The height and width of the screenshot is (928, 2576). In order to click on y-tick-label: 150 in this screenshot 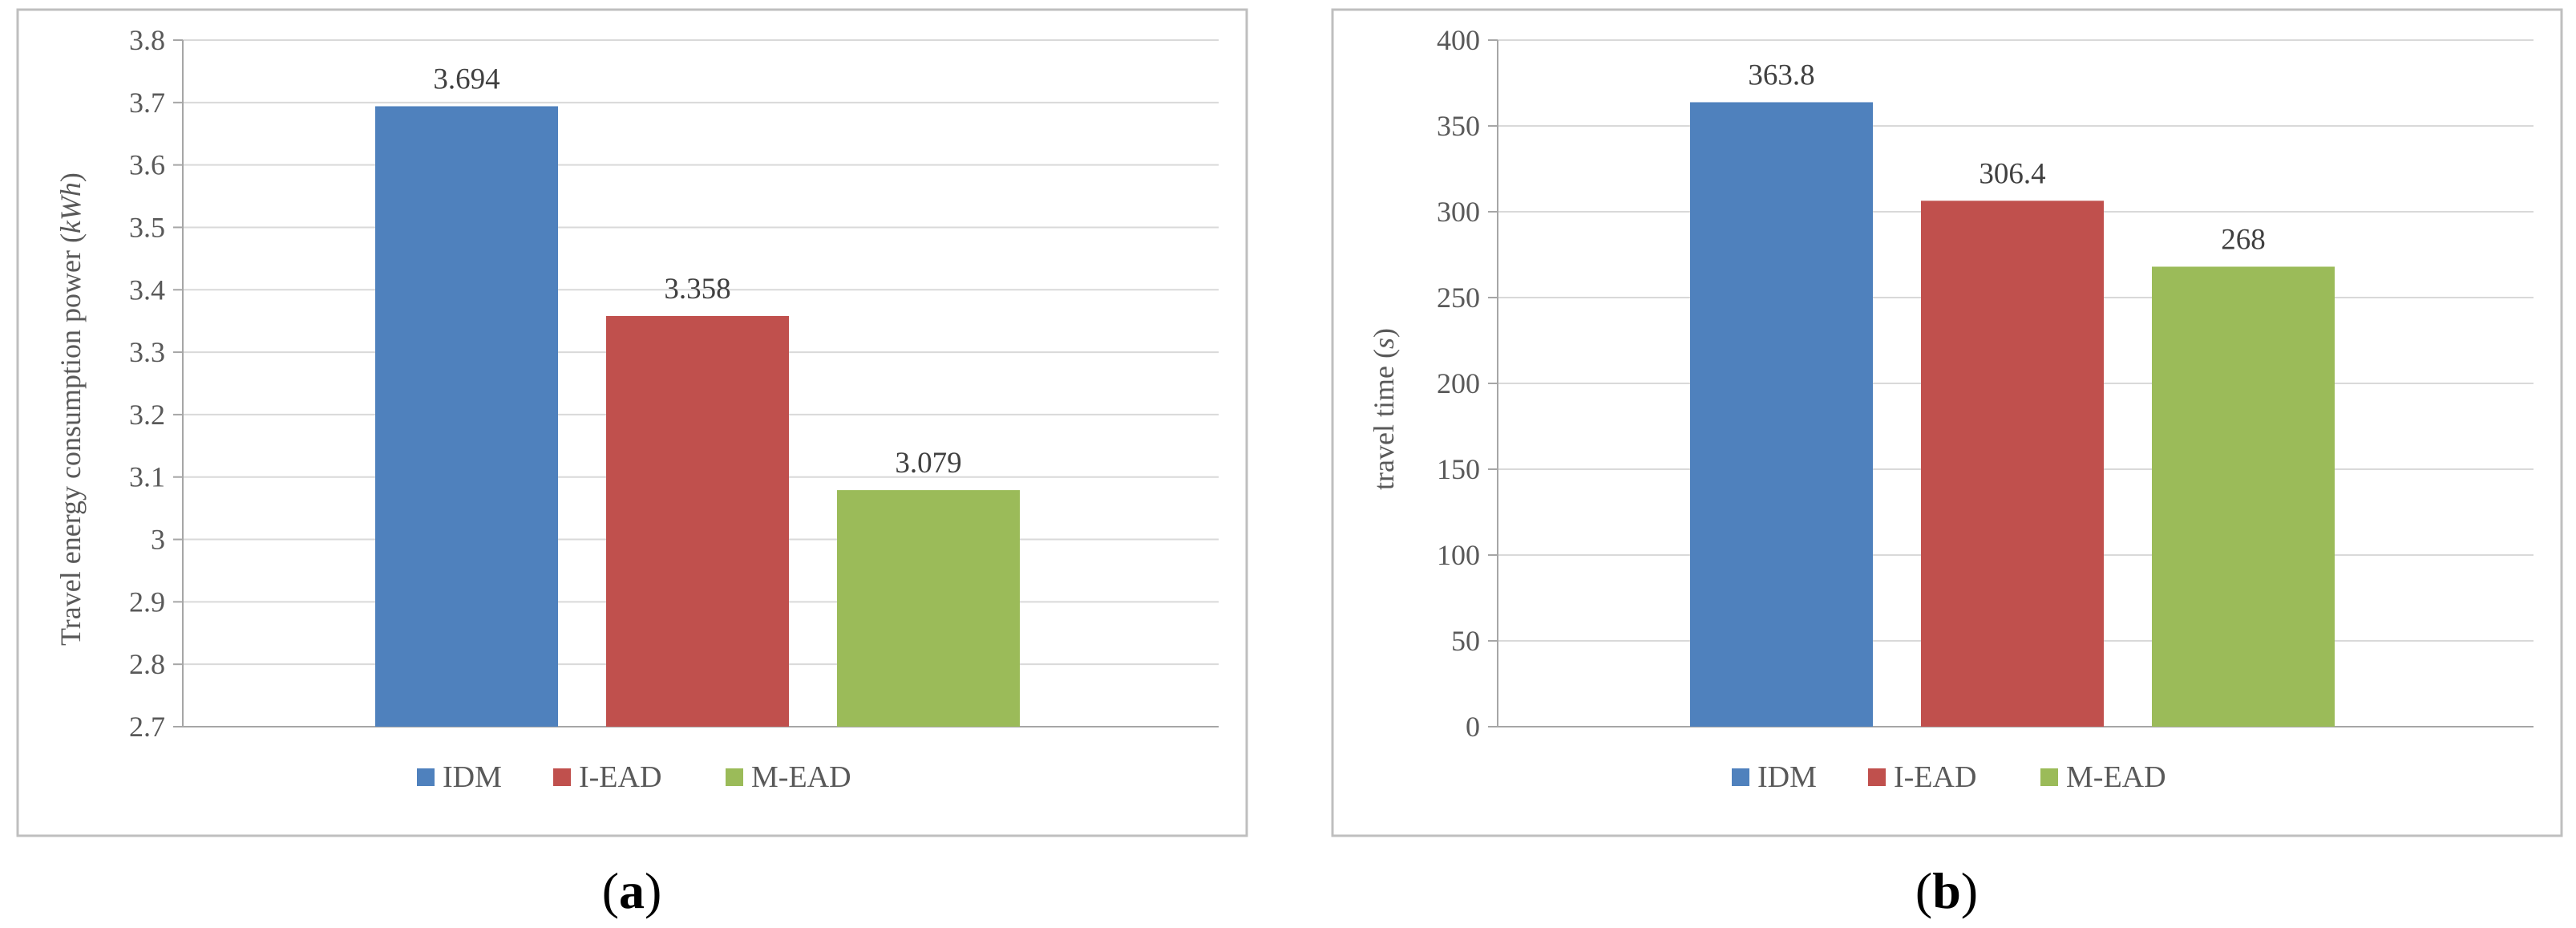, I will do `click(1458, 469)`.